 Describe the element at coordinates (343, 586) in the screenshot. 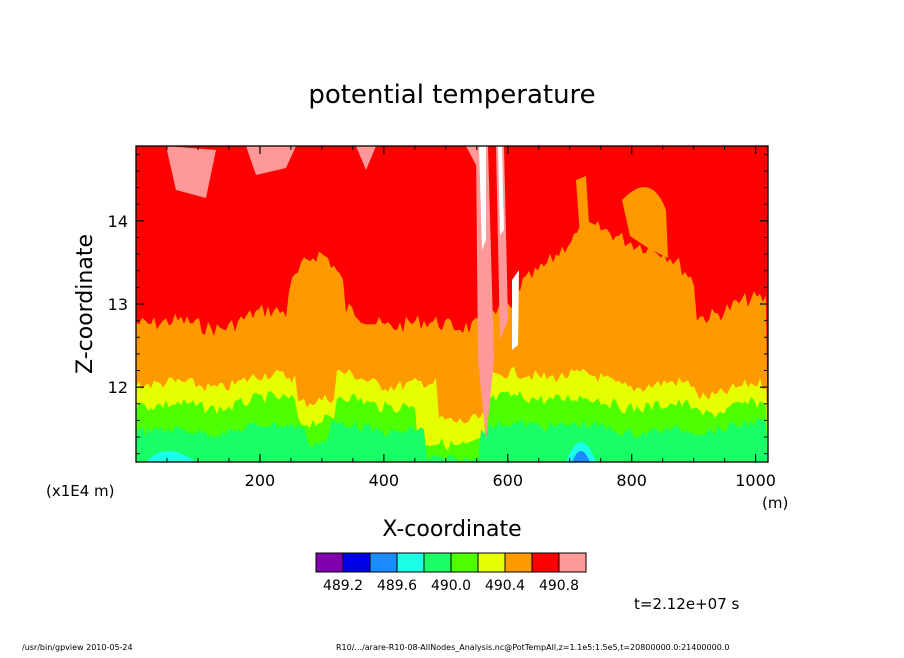

I see `colorbar-tick-label: 489.2` at that location.